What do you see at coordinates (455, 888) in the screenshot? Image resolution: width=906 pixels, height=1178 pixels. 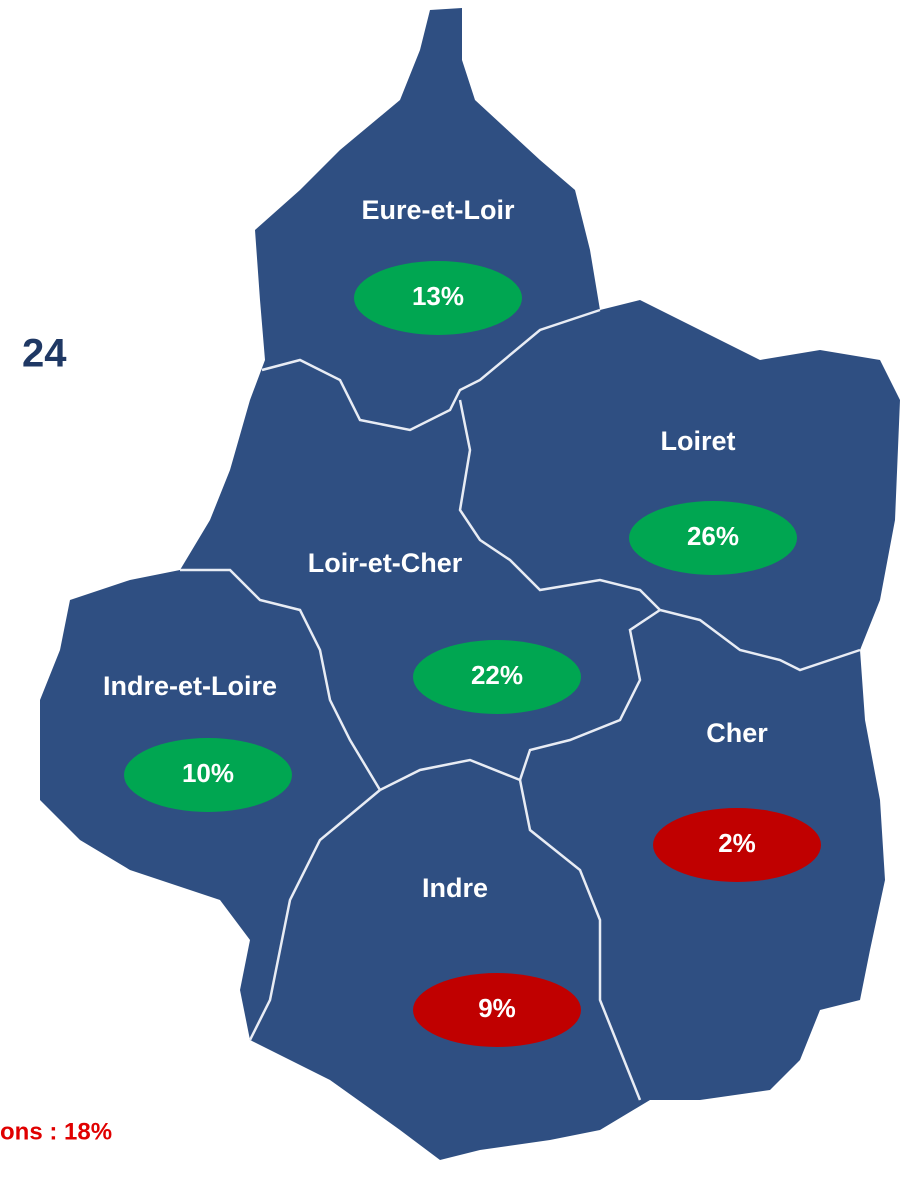 I see `region-name: Indre` at bounding box center [455, 888].